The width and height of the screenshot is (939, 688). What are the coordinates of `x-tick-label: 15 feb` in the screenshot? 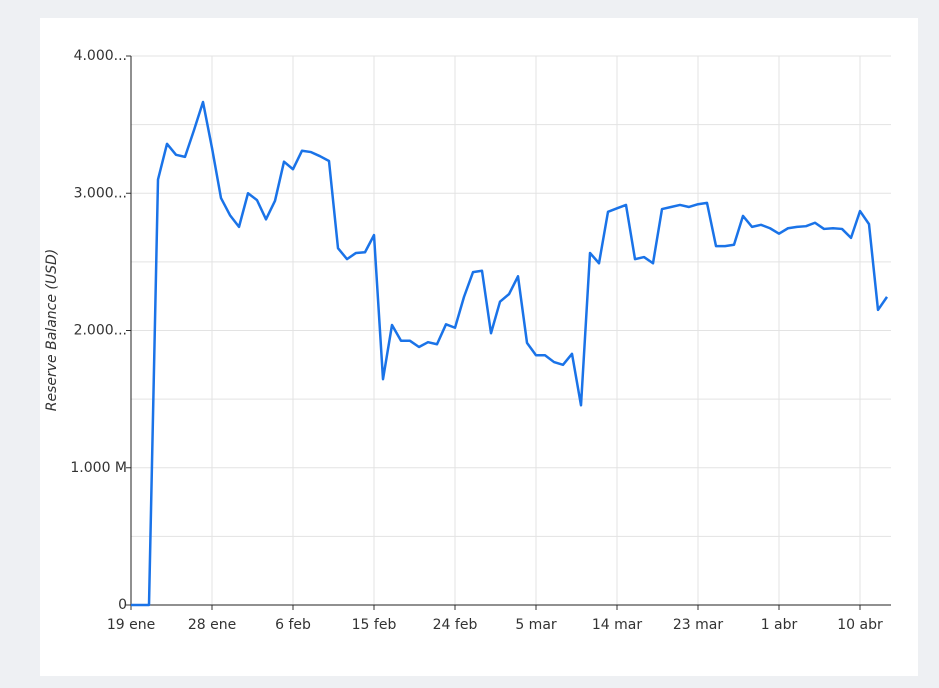 It's located at (374, 625).